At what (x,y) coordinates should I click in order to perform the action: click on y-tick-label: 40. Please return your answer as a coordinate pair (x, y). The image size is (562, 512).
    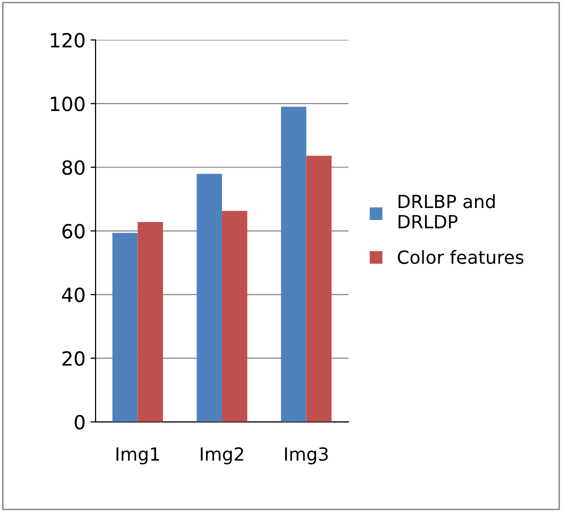
    Looking at the image, I should click on (73, 295).